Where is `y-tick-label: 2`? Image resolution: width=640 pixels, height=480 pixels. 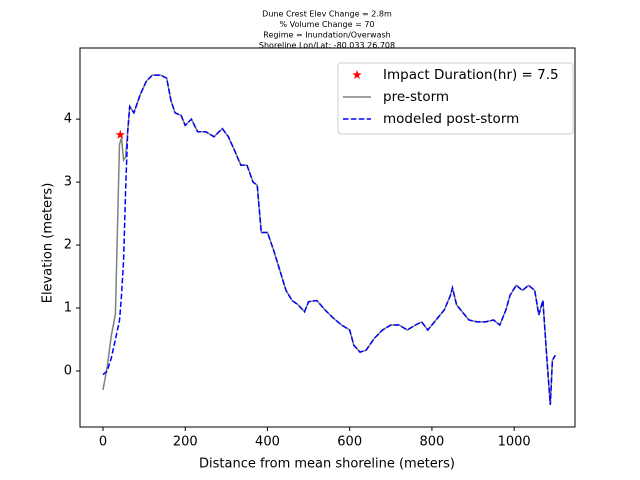
y-tick-label: 2 is located at coordinates (68, 245).